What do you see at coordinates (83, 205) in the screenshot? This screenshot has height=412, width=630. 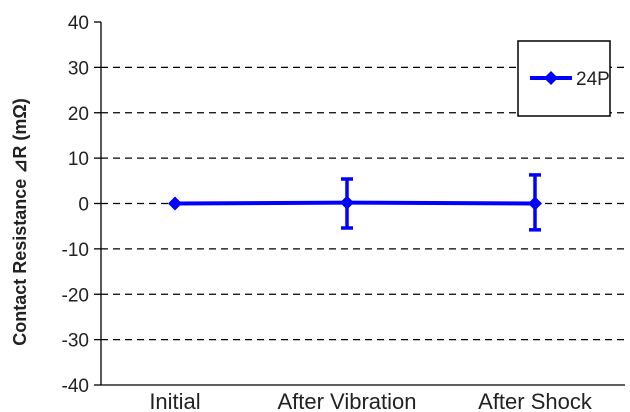 I see `y-tick-label: 0` at bounding box center [83, 205].